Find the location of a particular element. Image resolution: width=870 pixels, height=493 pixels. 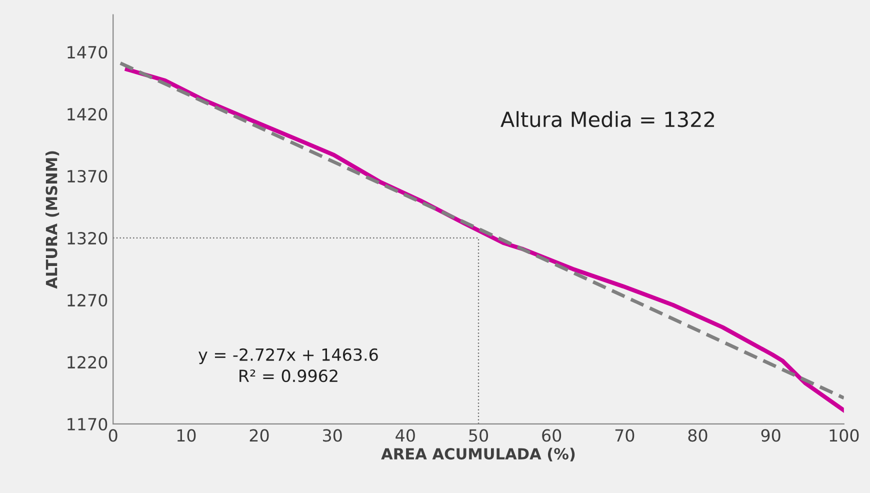

x-tick-label: 40 is located at coordinates (405, 435).